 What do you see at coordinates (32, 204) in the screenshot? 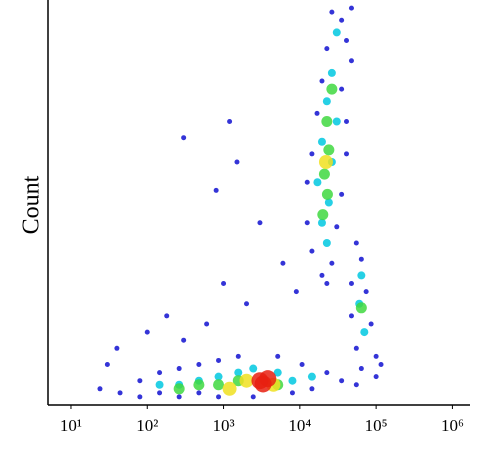
I see `y-axis-label: Count` at bounding box center [32, 204].